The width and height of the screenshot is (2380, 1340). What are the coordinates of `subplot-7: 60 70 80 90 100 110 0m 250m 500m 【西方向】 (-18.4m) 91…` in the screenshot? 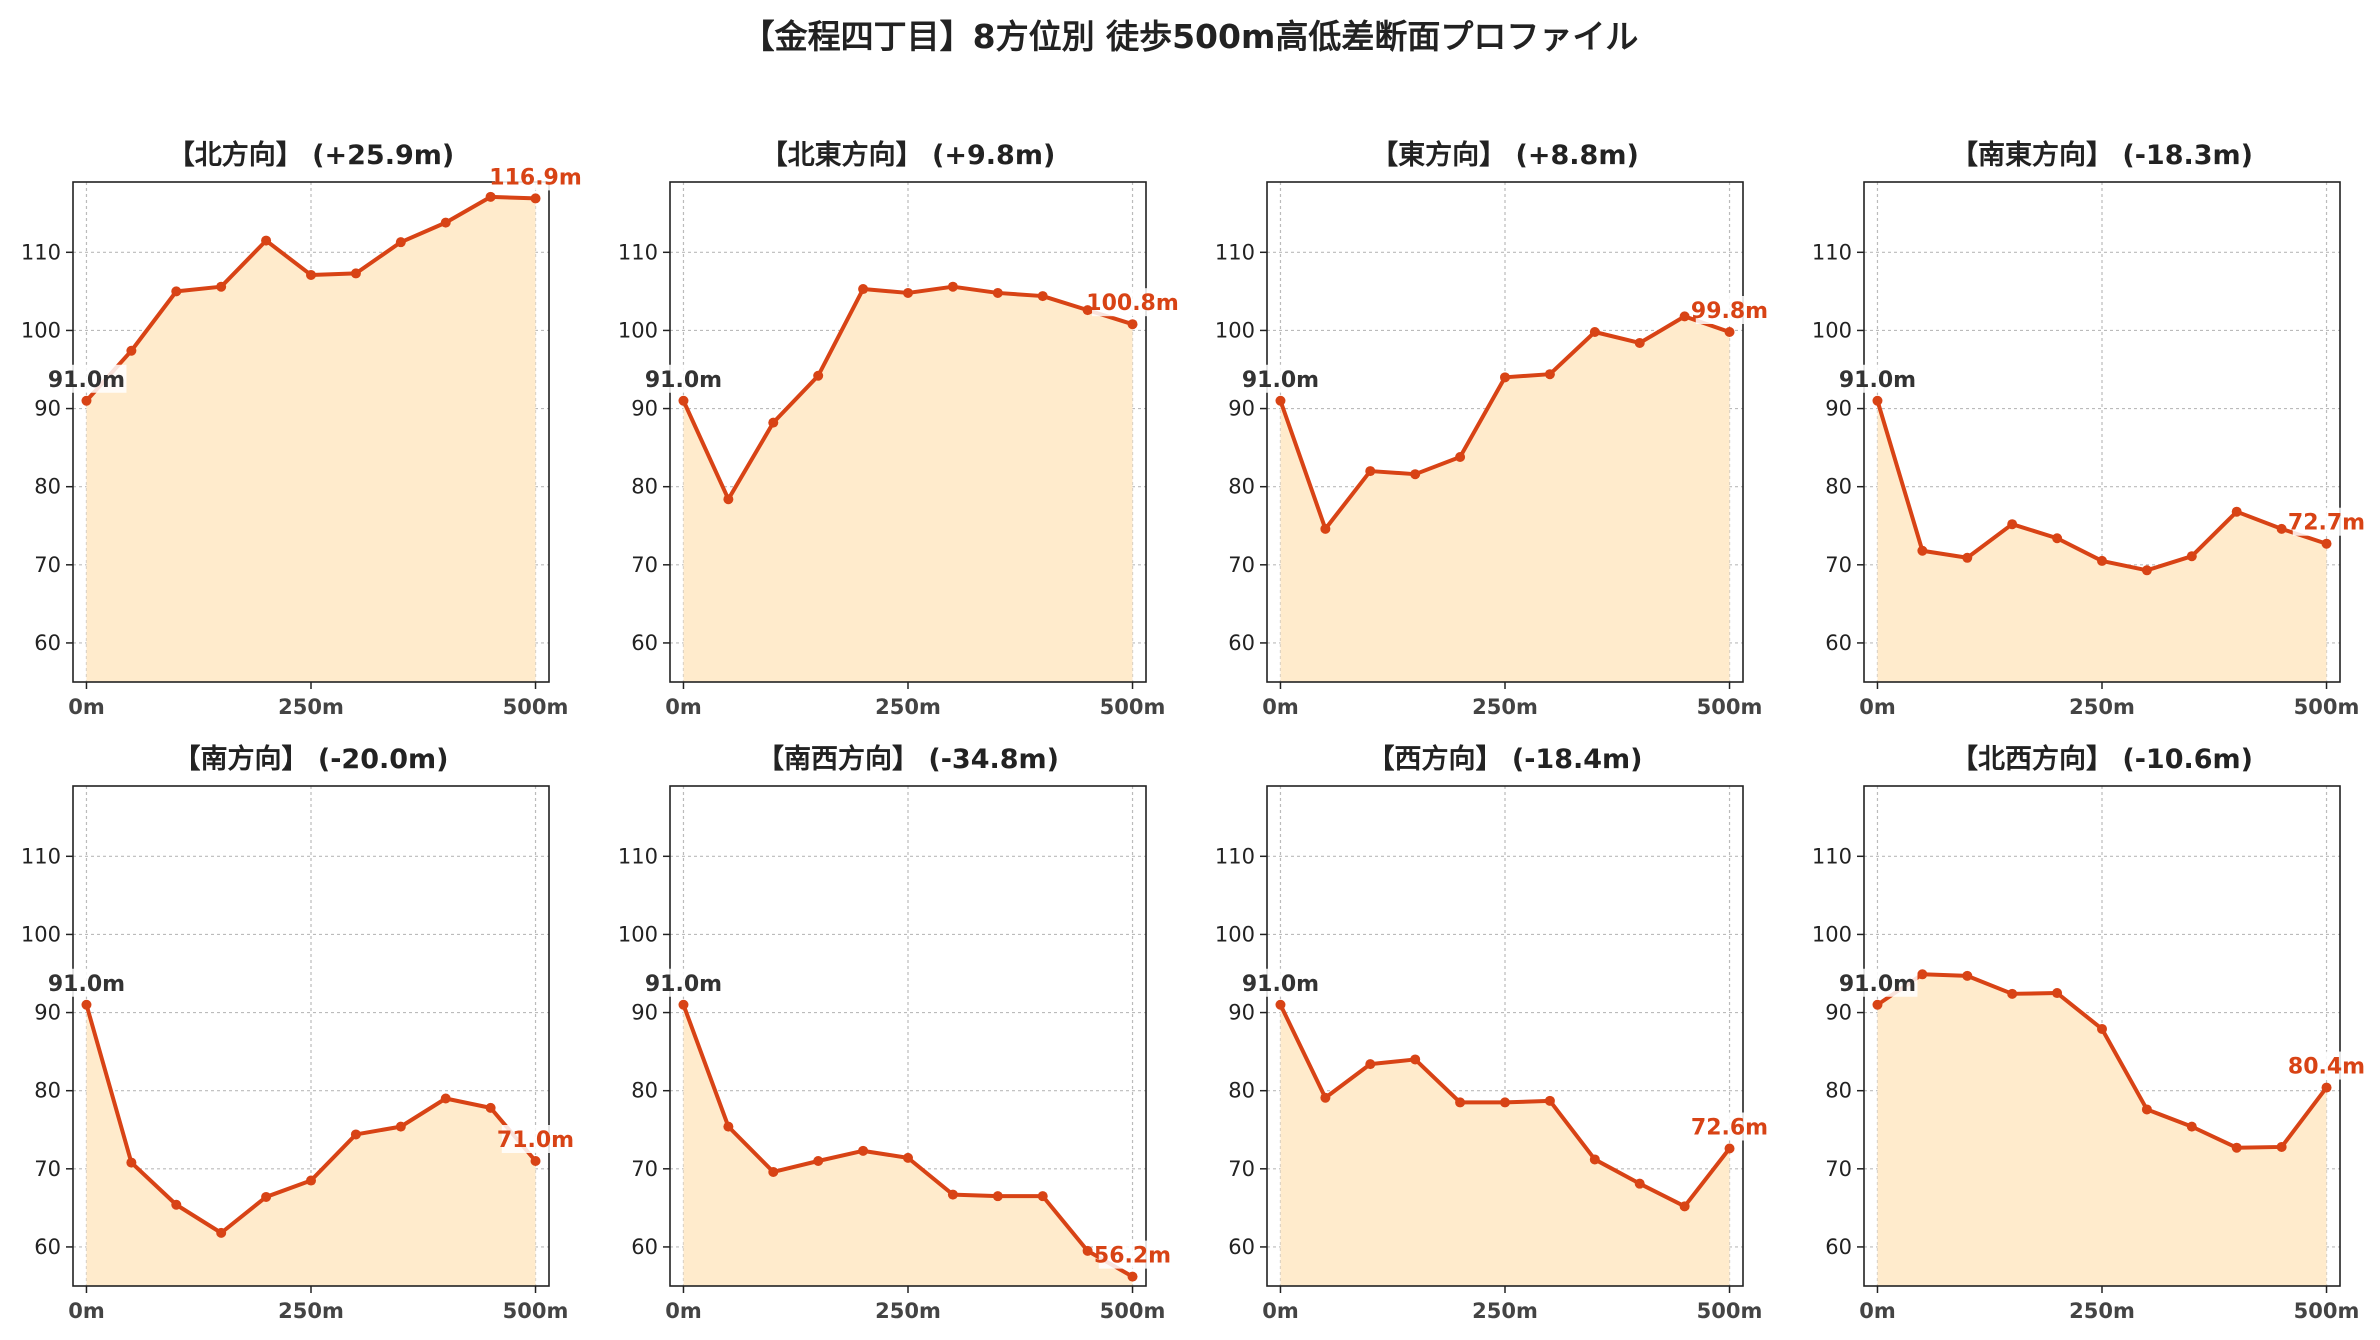 It's located at (1491, 1033).